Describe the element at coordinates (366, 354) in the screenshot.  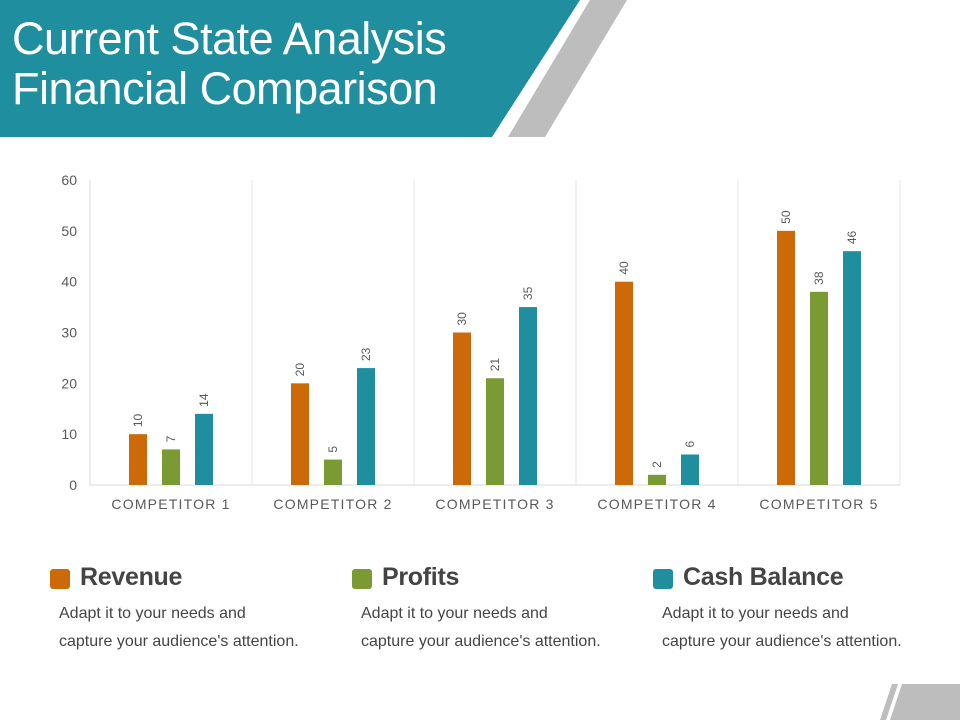
I see `data-label-cash-balance: 23` at that location.